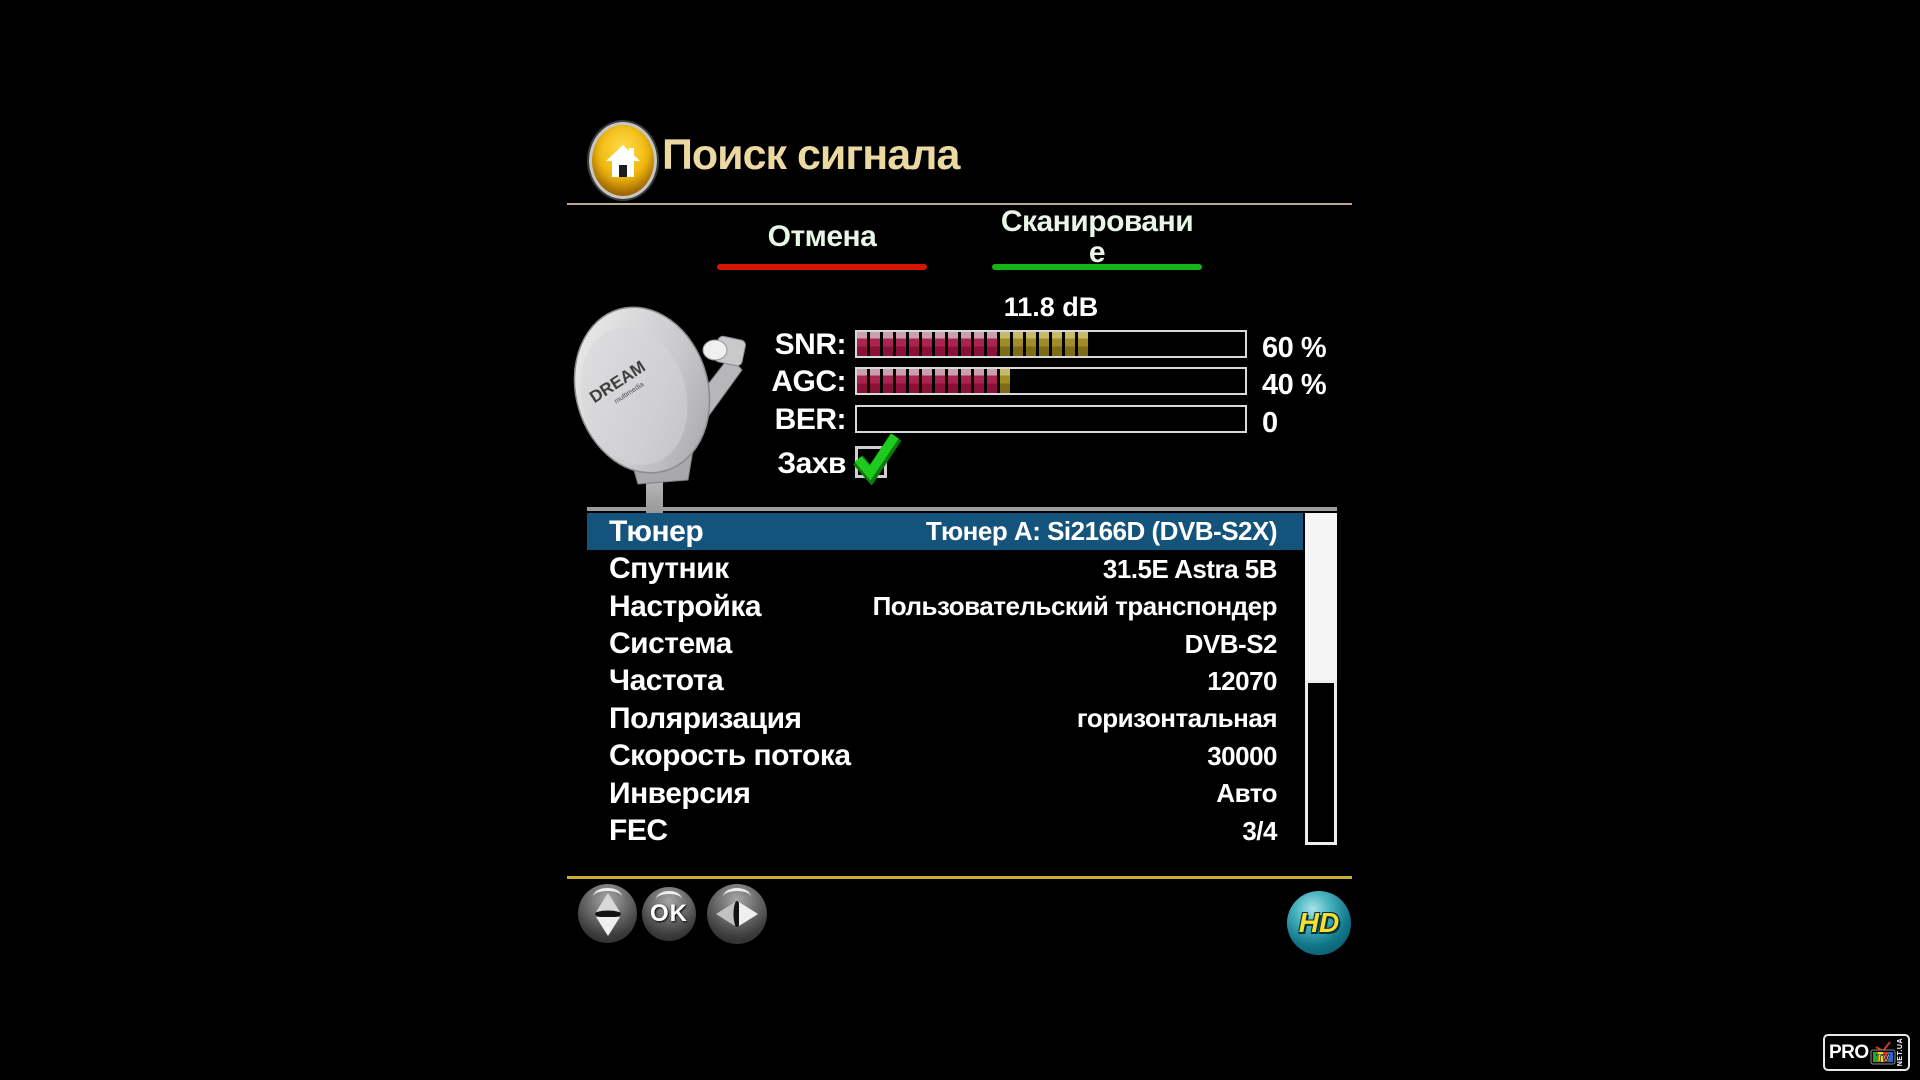 The width and height of the screenshot is (1920, 1080). I want to click on row-value: Тюнер A: Si2166D (DVB-S2X), so click(1101, 531).